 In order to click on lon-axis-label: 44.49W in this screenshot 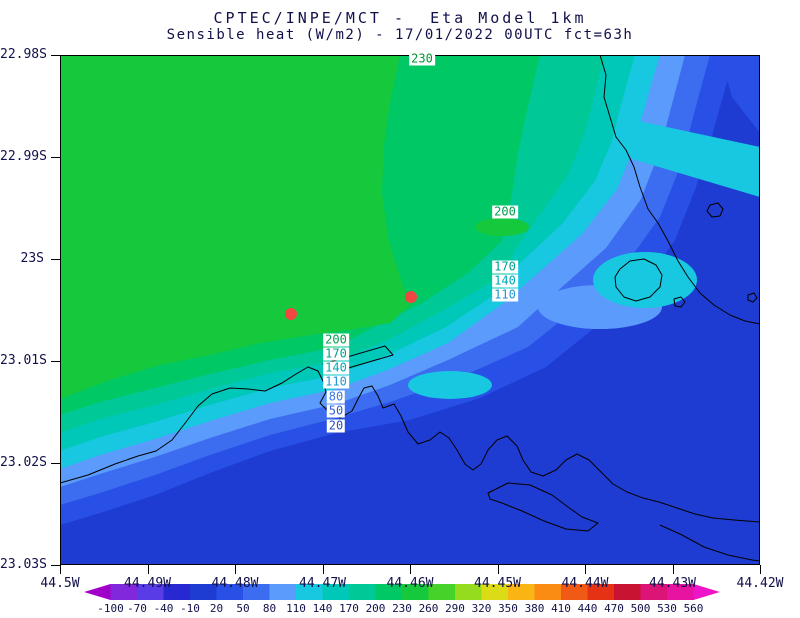, I will do `click(147, 583)`.